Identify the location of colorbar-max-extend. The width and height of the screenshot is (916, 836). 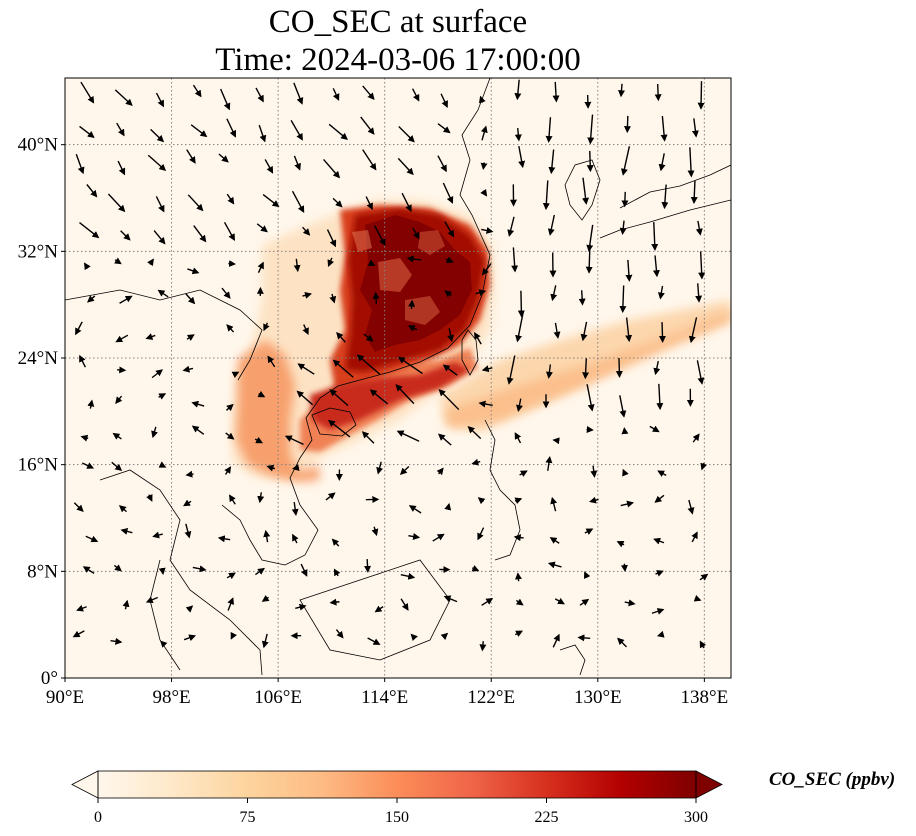
(709, 784).